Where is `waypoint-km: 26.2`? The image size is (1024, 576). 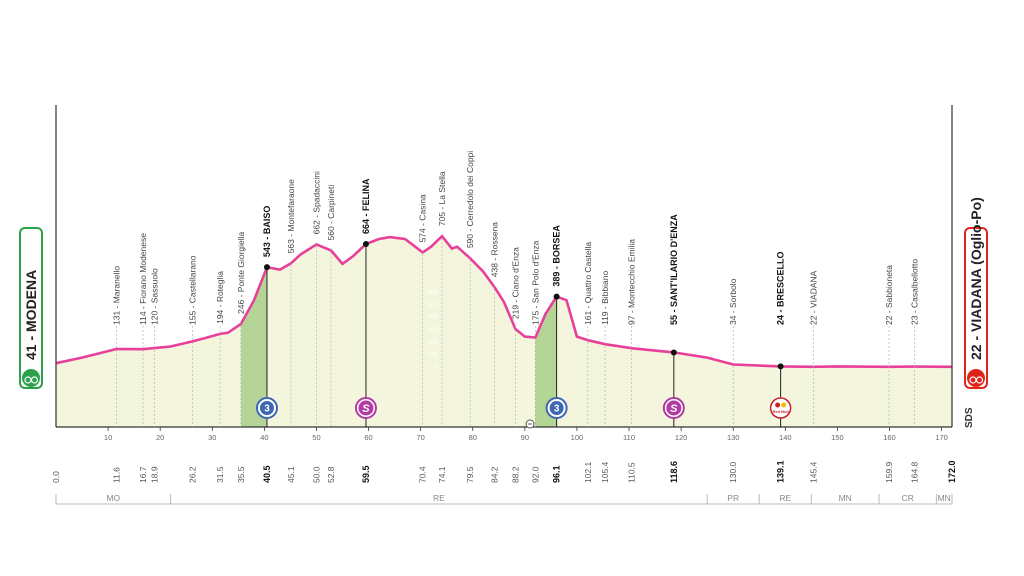 waypoint-km: 26.2 is located at coordinates (192, 474).